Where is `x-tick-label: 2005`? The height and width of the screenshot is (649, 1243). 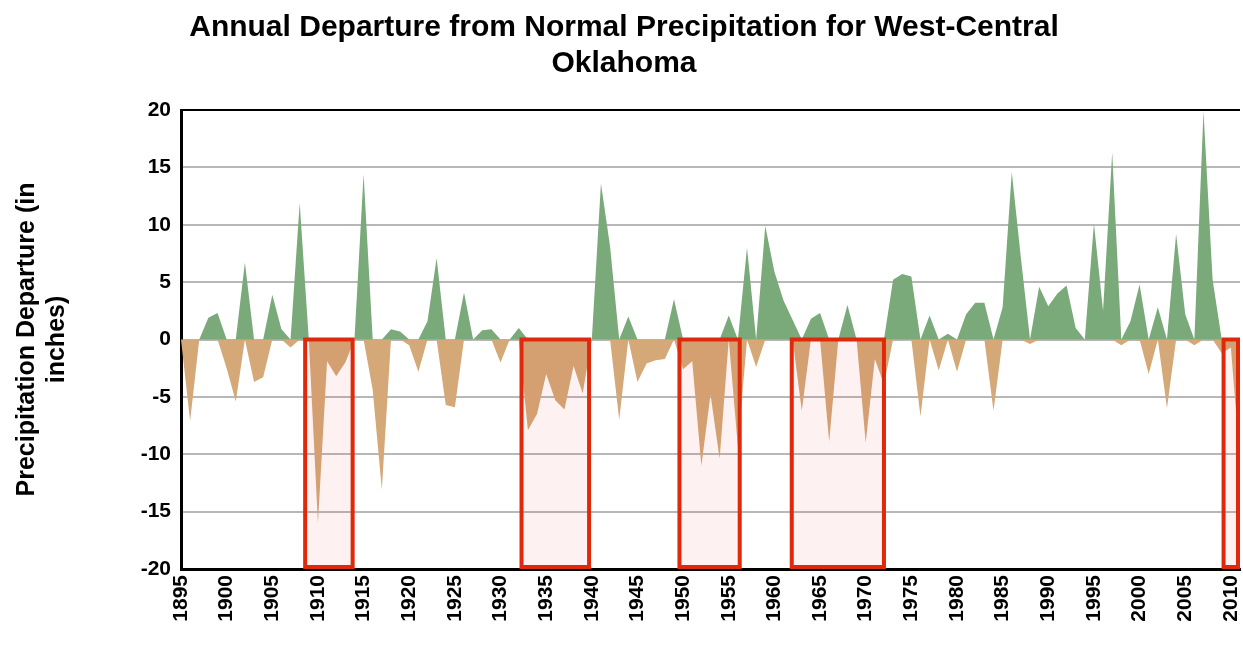 x-tick-label: 2005 is located at coordinates (1184, 598).